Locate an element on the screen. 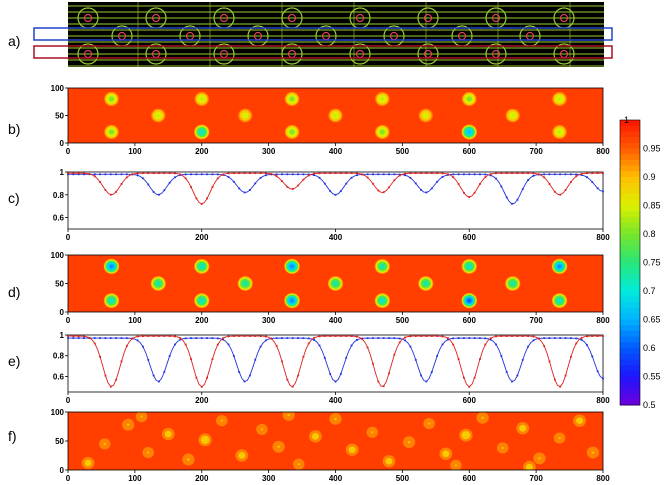 Image resolution: width=670 pixels, height=485 pixels. heatmap-f-y-tick-label: 0 is located at coordinates (62, 470).